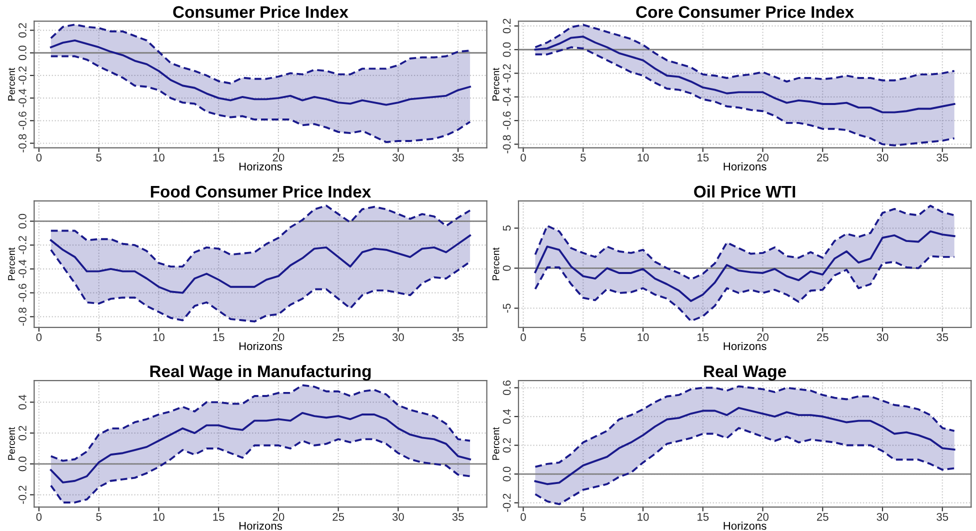  What do you see at coordinates (745, 12) in the screenshot?
I see `chart-title: Core Consumer Price Index` at bounding box center [745, 12].